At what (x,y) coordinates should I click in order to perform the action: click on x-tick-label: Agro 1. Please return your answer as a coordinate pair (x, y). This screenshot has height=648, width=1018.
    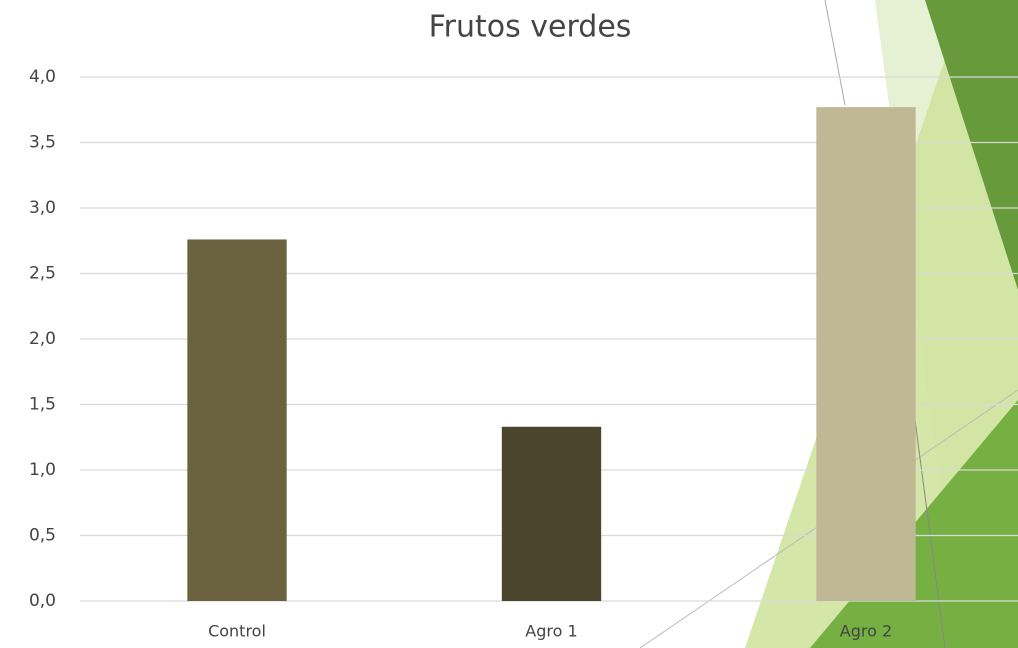
    Looking at the image, I should click on (551, 631).